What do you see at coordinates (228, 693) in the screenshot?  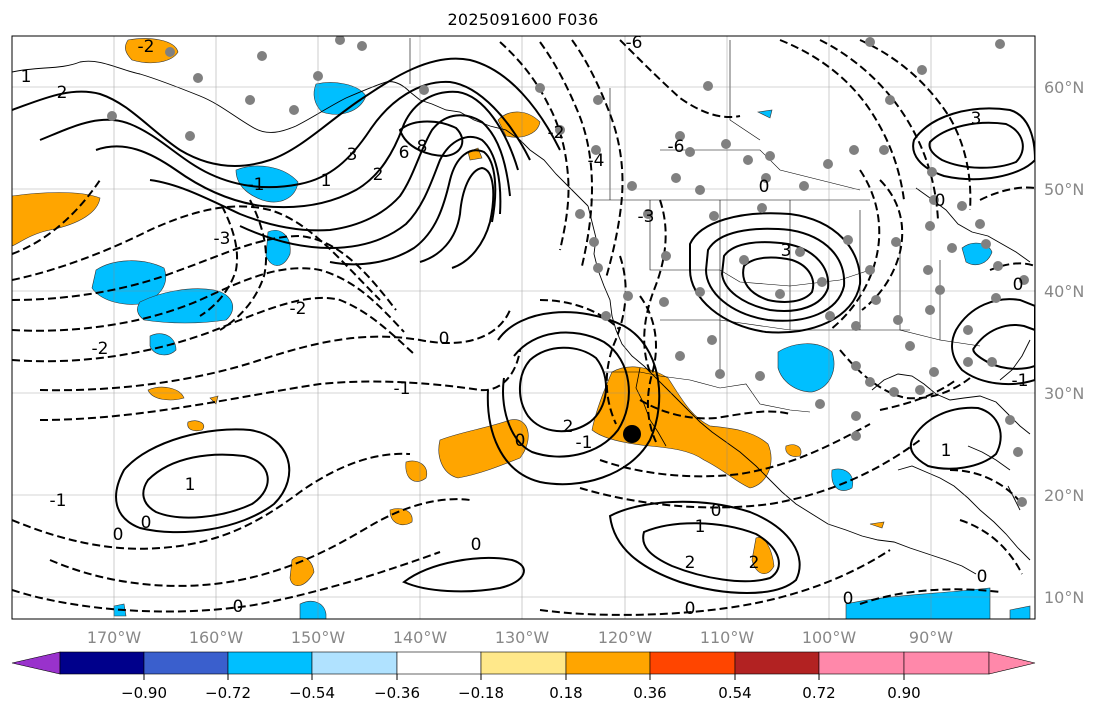 I see `colorbar-tick-label: −0.72` at bounding box center [228, 693].